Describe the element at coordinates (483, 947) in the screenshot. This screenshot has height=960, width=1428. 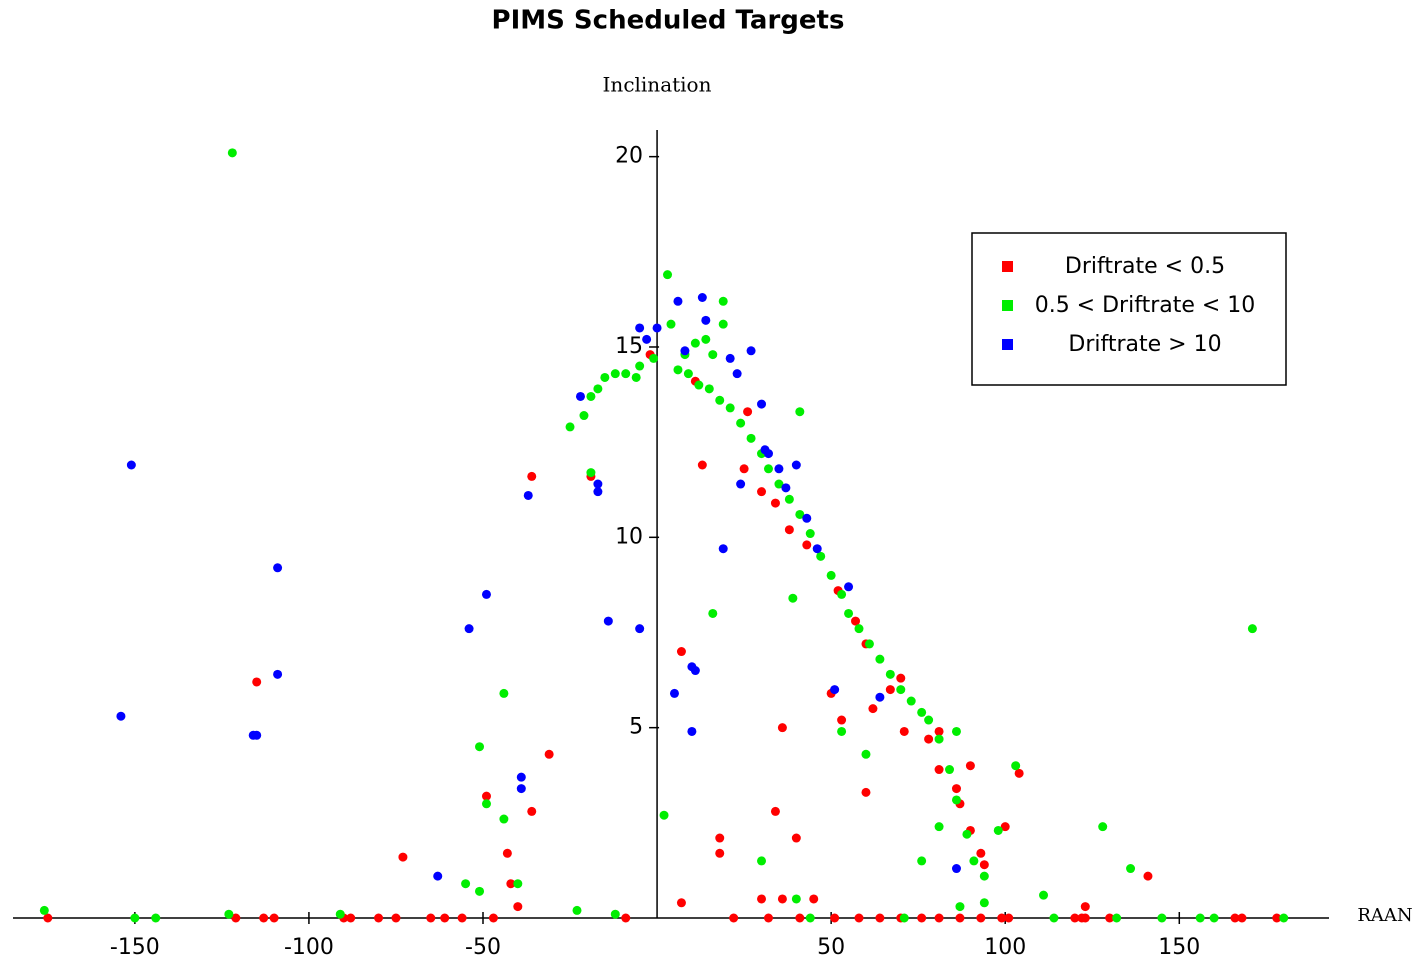
I see `x-tick-label: -50` at that location.